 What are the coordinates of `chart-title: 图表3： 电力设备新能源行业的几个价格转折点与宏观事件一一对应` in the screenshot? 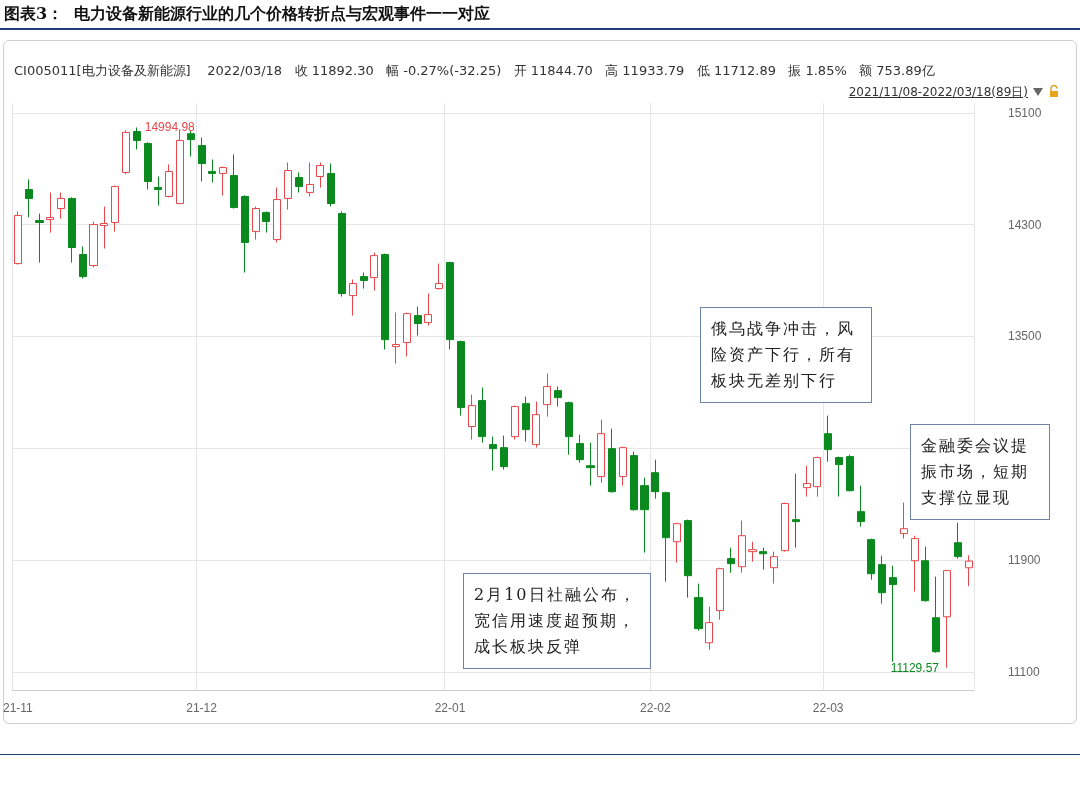 It's located at (247, 14).